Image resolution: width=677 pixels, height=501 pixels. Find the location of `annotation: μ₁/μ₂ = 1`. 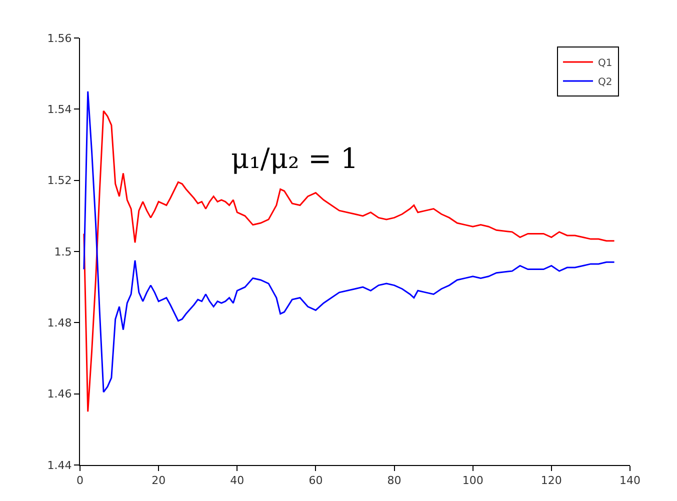

annotation: μ₁/μ₂ = 1 is located at coordinates (294, 158).